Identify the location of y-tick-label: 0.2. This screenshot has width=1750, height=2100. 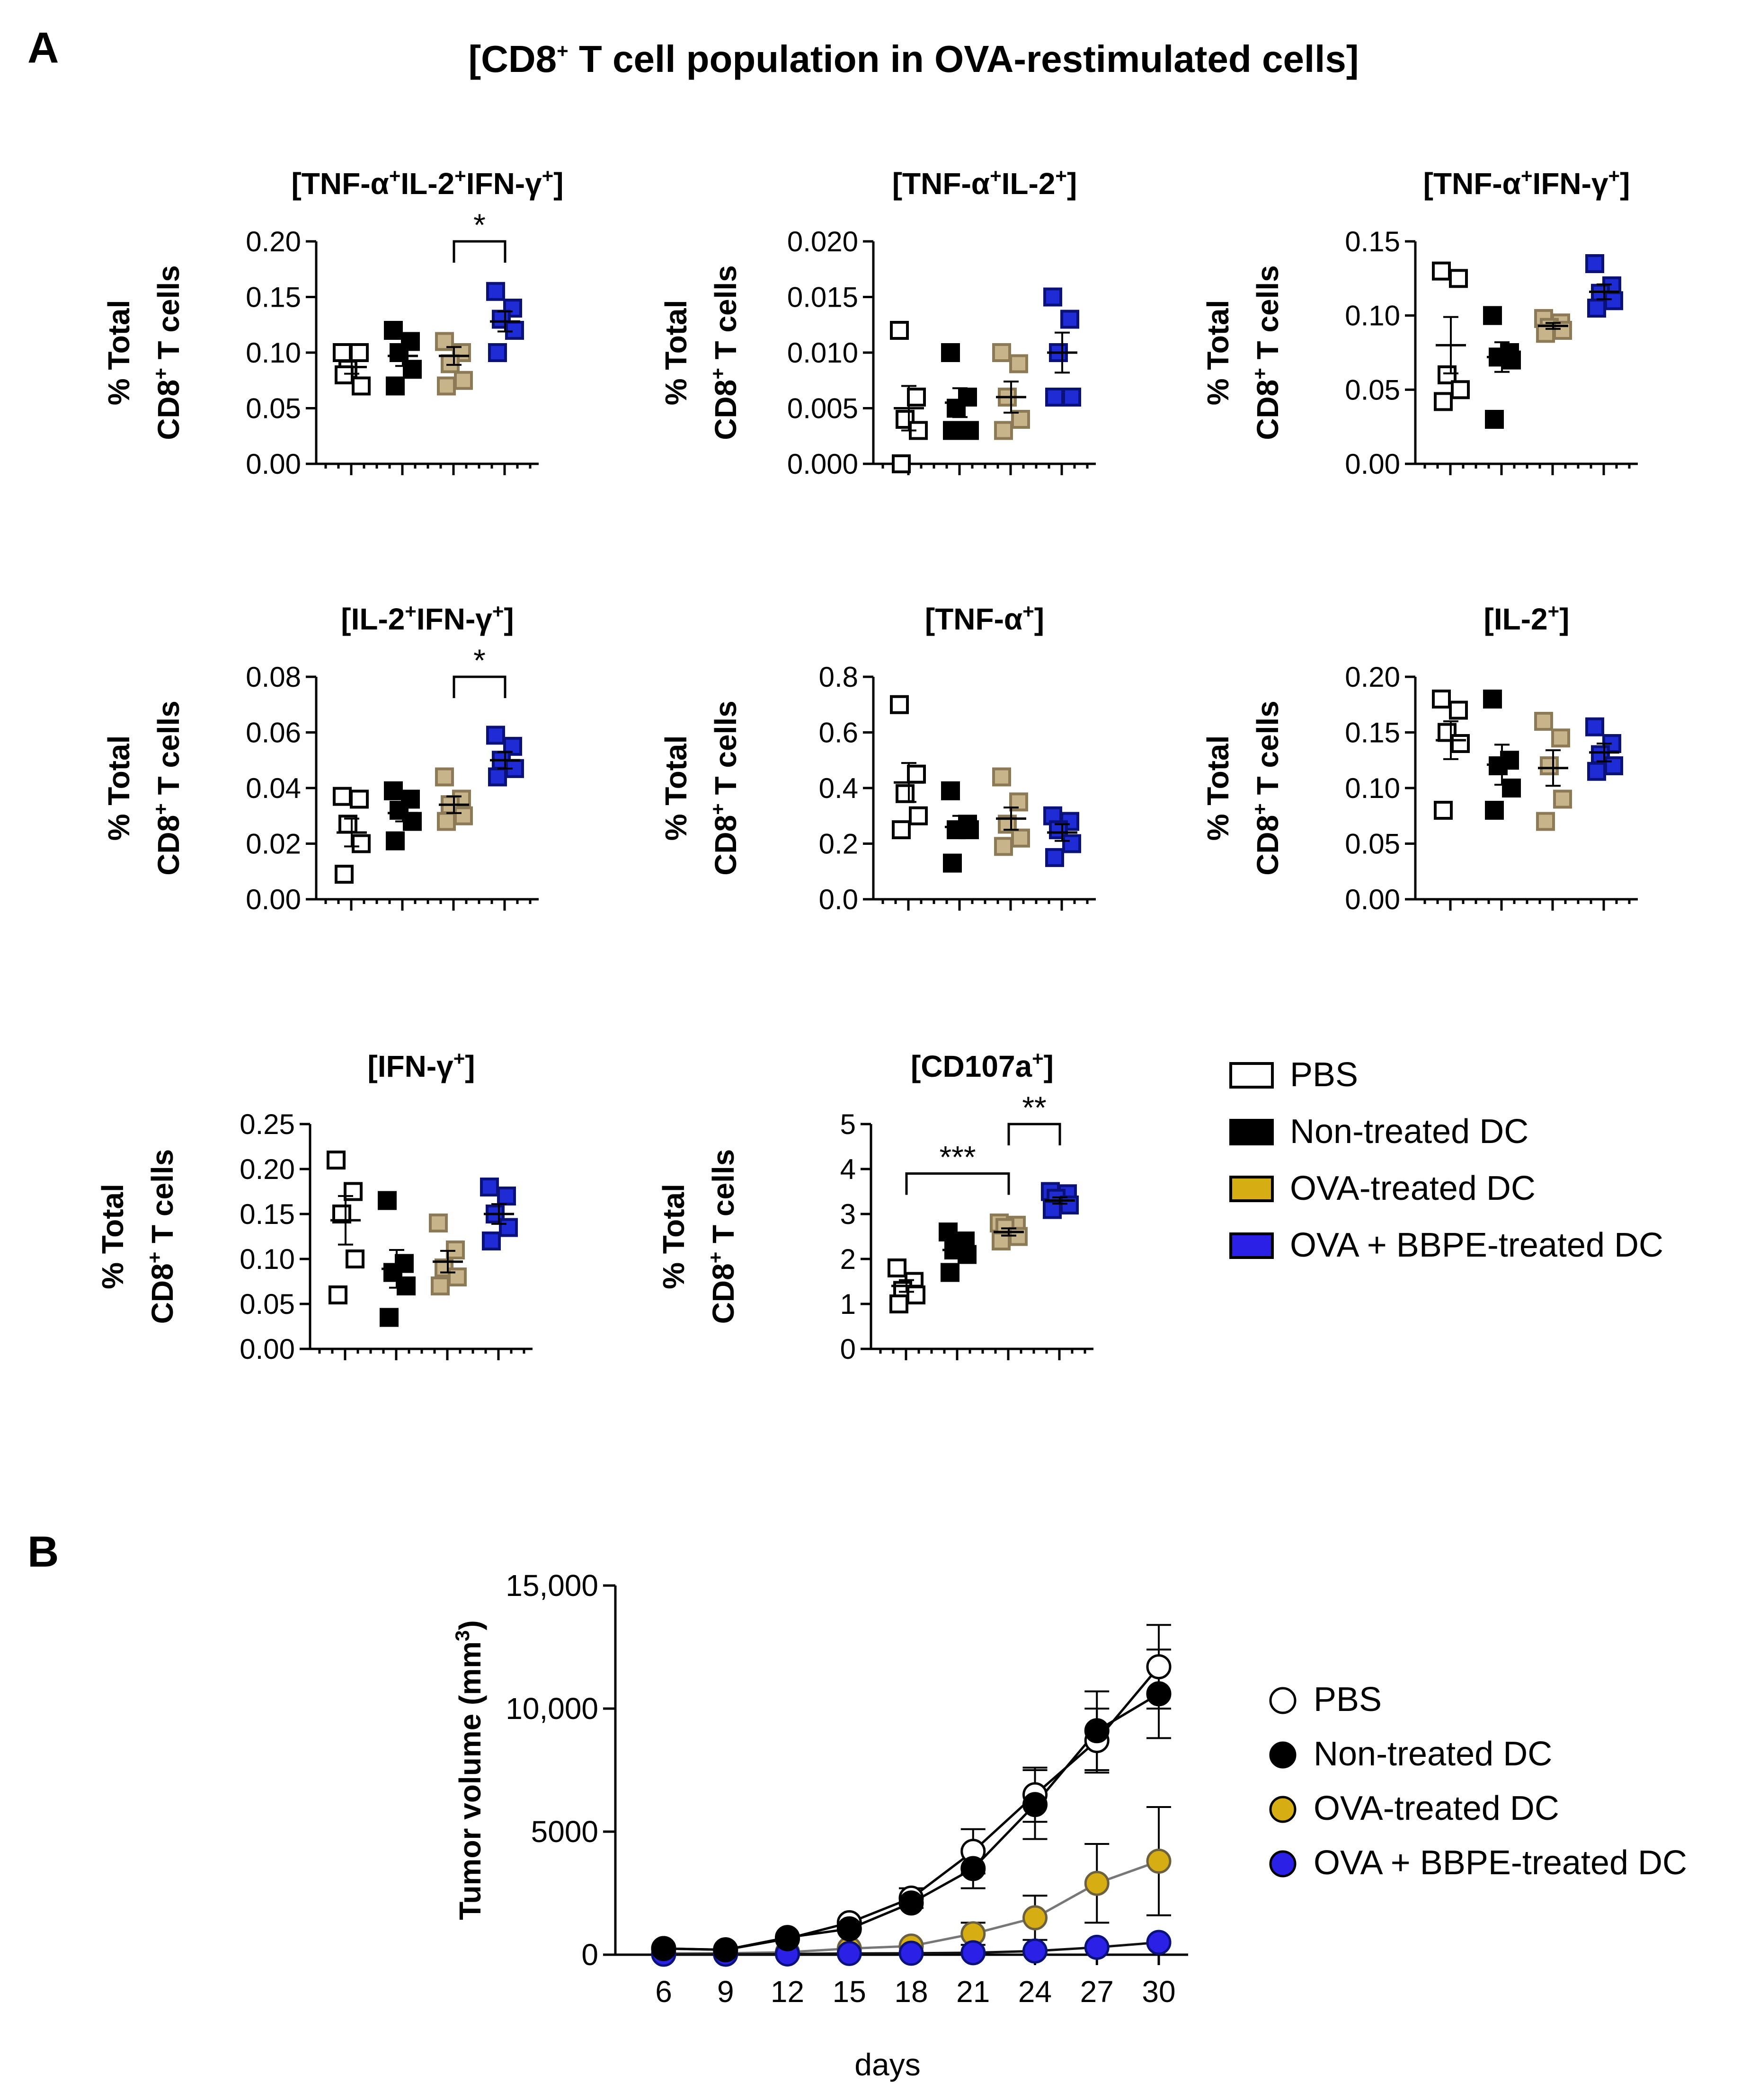
(838, 844).